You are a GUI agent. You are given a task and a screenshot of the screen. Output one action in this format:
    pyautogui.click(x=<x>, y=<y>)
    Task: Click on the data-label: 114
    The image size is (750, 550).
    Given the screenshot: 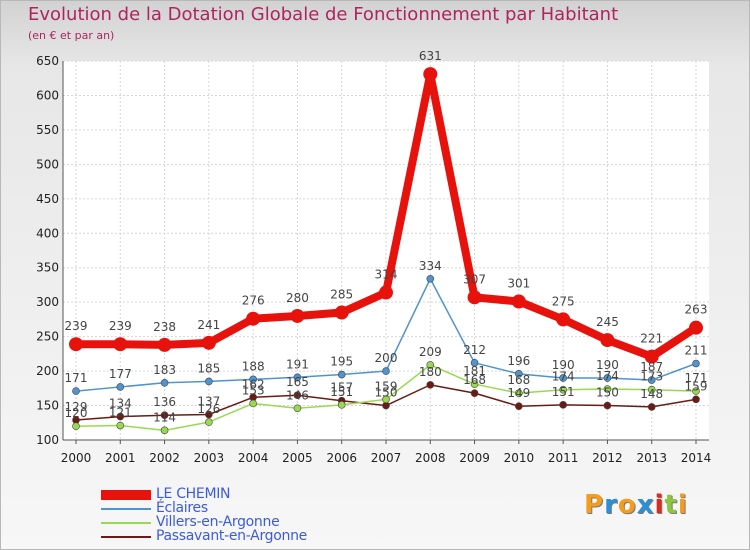 What is the action you would take?
    pyautogui.click(x=164, y=417)
    